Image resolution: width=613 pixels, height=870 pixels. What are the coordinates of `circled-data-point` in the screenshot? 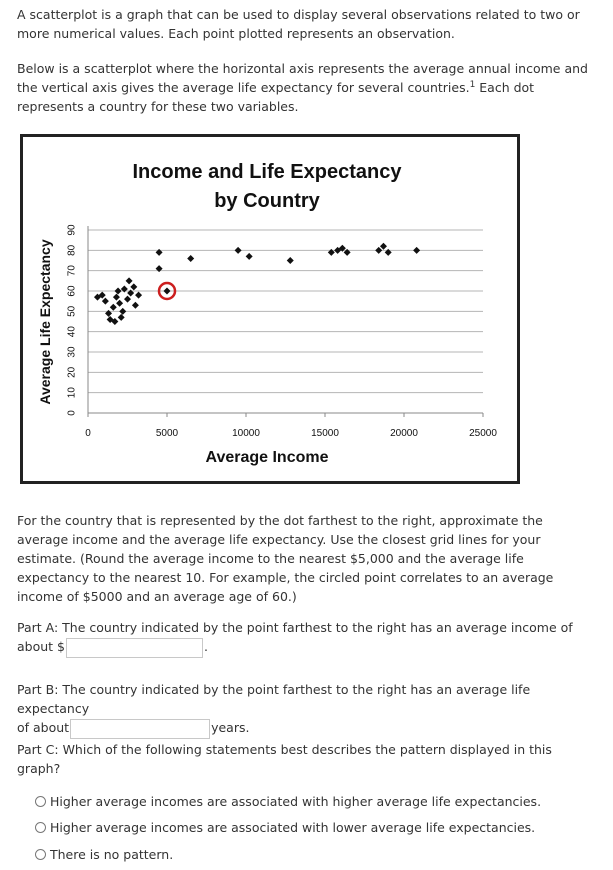 It's located at (167, 291).